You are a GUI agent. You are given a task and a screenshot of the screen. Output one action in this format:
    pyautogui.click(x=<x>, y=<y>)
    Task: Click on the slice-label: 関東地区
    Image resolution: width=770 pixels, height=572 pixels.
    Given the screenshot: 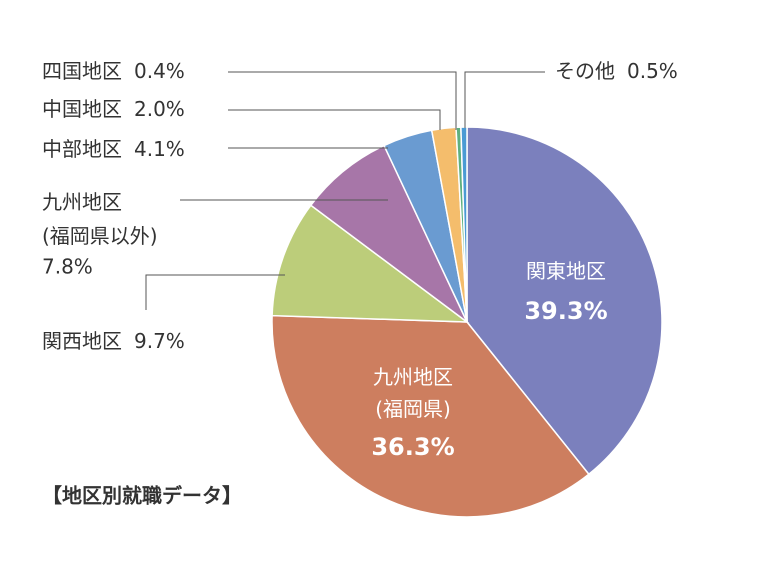 What is the action you would take?
    pyautogui.click(x=566, y=271)
    